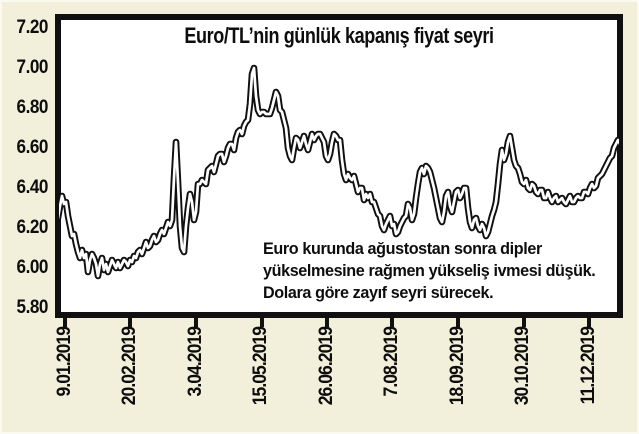 This screenshot has width=639, height=434. What do you see at coordinates (32, 187) in the screenshot?
I see `y-axis-tick-label: 6.40` at bounding box center [32, 187].